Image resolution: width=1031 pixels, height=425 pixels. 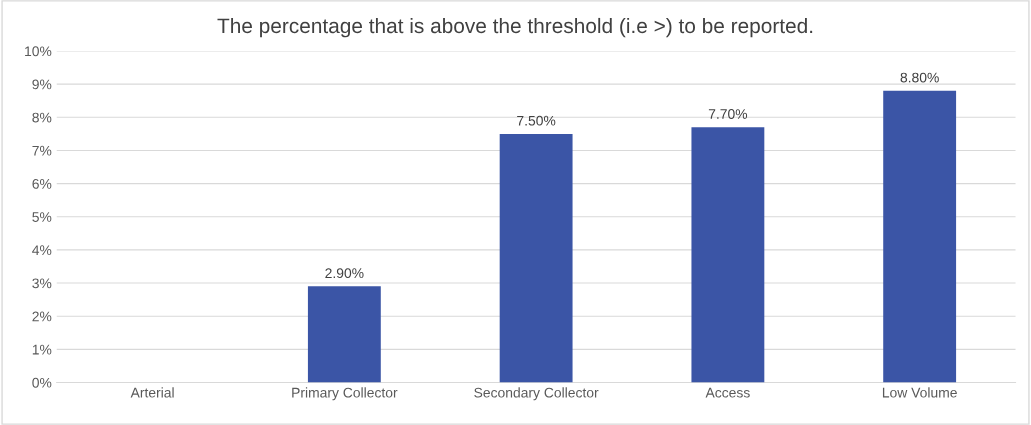 I want to click on y-tick-label: 1%, so click(x=42, y=349).